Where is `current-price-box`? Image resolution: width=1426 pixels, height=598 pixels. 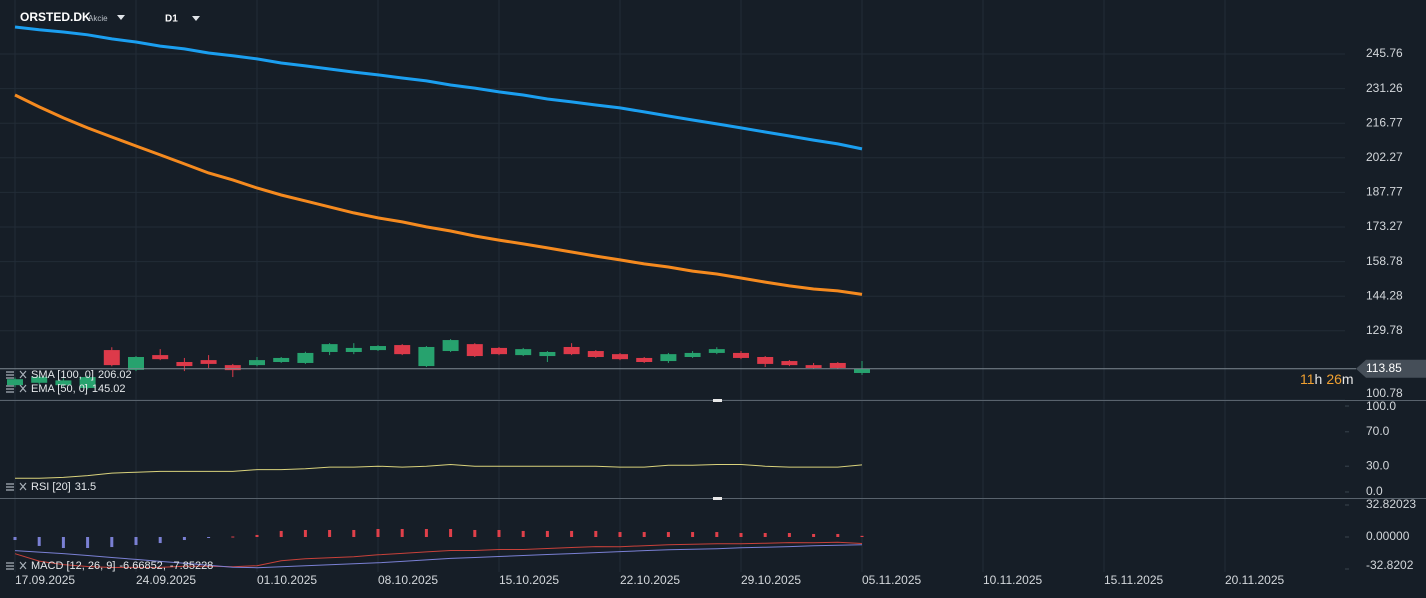 current-price-box is located at coordinates (1391, 368).